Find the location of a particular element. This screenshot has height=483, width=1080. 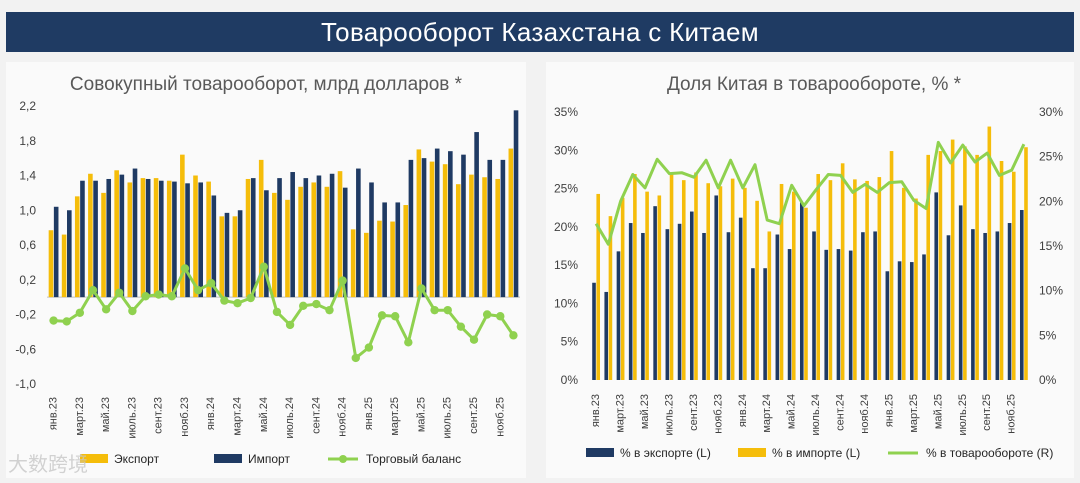

y-tick-label: 2,2 is located at coordinates (27, 106).